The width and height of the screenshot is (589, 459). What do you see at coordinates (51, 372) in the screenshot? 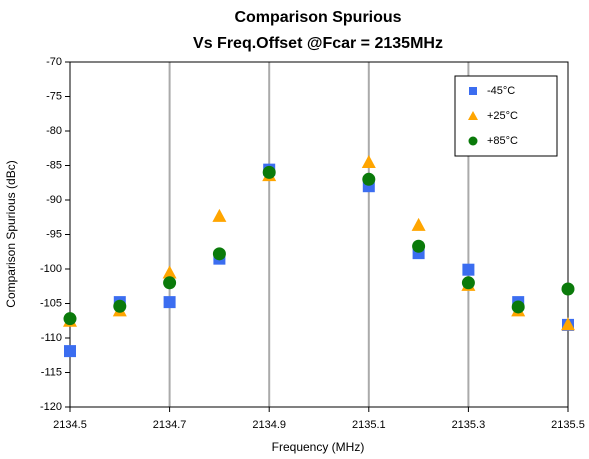
I see `y-tick-label: -115` at bounding box center [51, 372].